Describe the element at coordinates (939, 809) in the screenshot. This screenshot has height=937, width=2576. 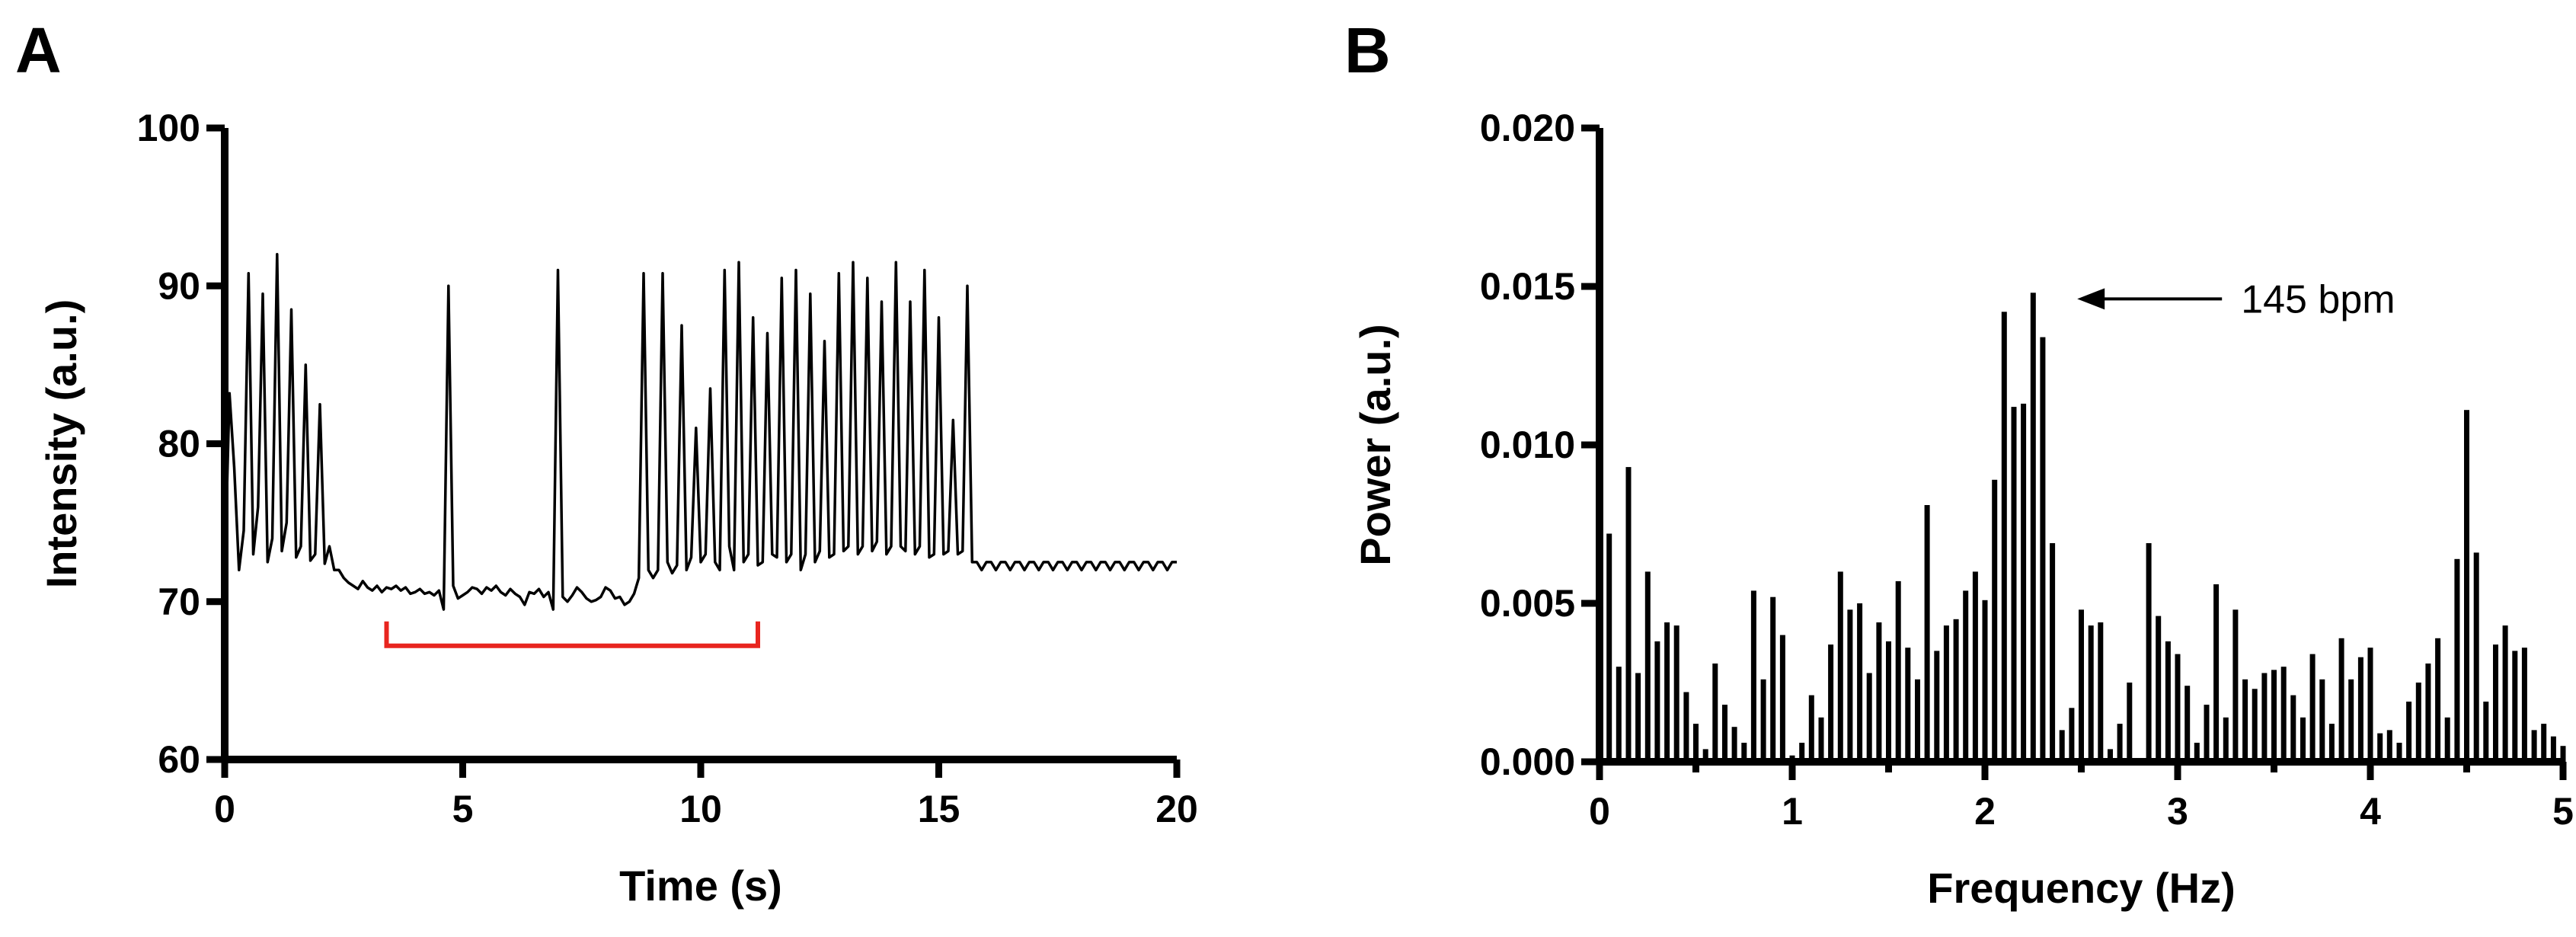
I see `a-x-tick-label: 15` at that location.